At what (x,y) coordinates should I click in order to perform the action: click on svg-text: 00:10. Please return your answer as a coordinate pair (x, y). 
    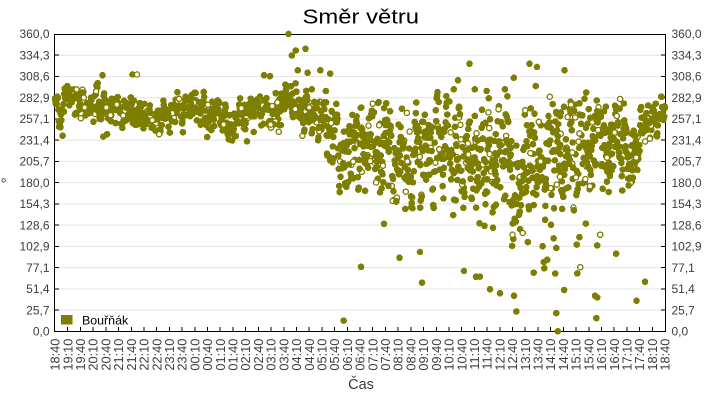
    Looking at the image, I should click on (194, 355).